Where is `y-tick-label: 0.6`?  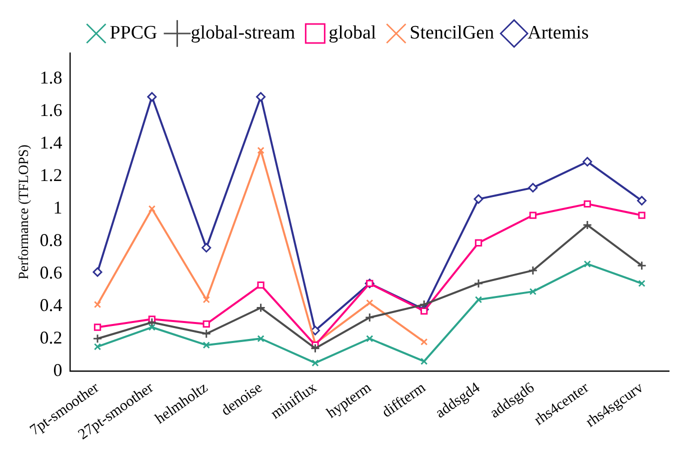 y-tick-label: 0.6 is located at coordinates (51, 272).